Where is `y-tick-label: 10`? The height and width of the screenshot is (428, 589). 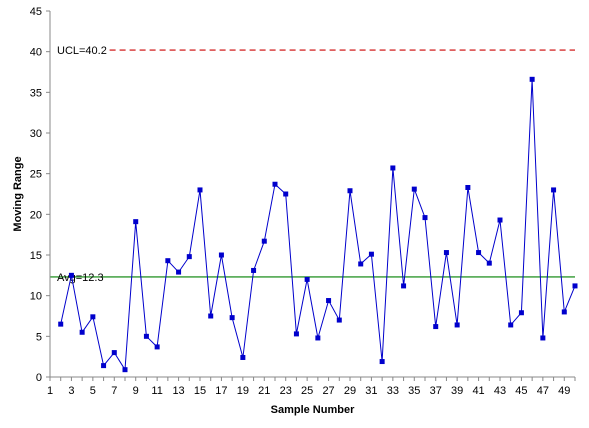
y-tick-label: 10 is located at coordinates (36, 297).